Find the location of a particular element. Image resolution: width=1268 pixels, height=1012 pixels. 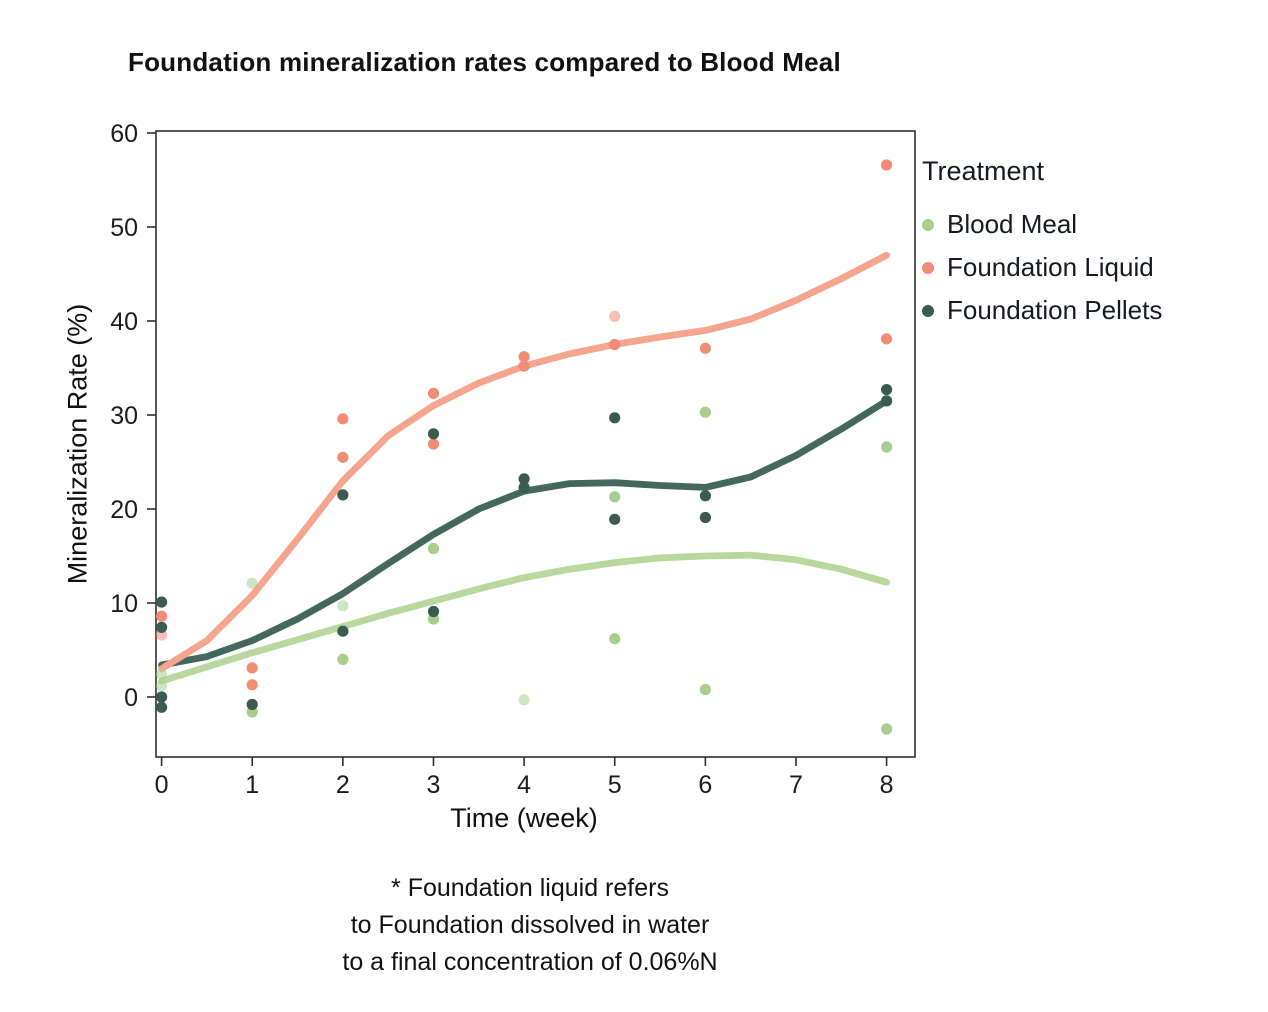

footnote-line: to Foundation dissolved in water is located at coordinates (530, 925).